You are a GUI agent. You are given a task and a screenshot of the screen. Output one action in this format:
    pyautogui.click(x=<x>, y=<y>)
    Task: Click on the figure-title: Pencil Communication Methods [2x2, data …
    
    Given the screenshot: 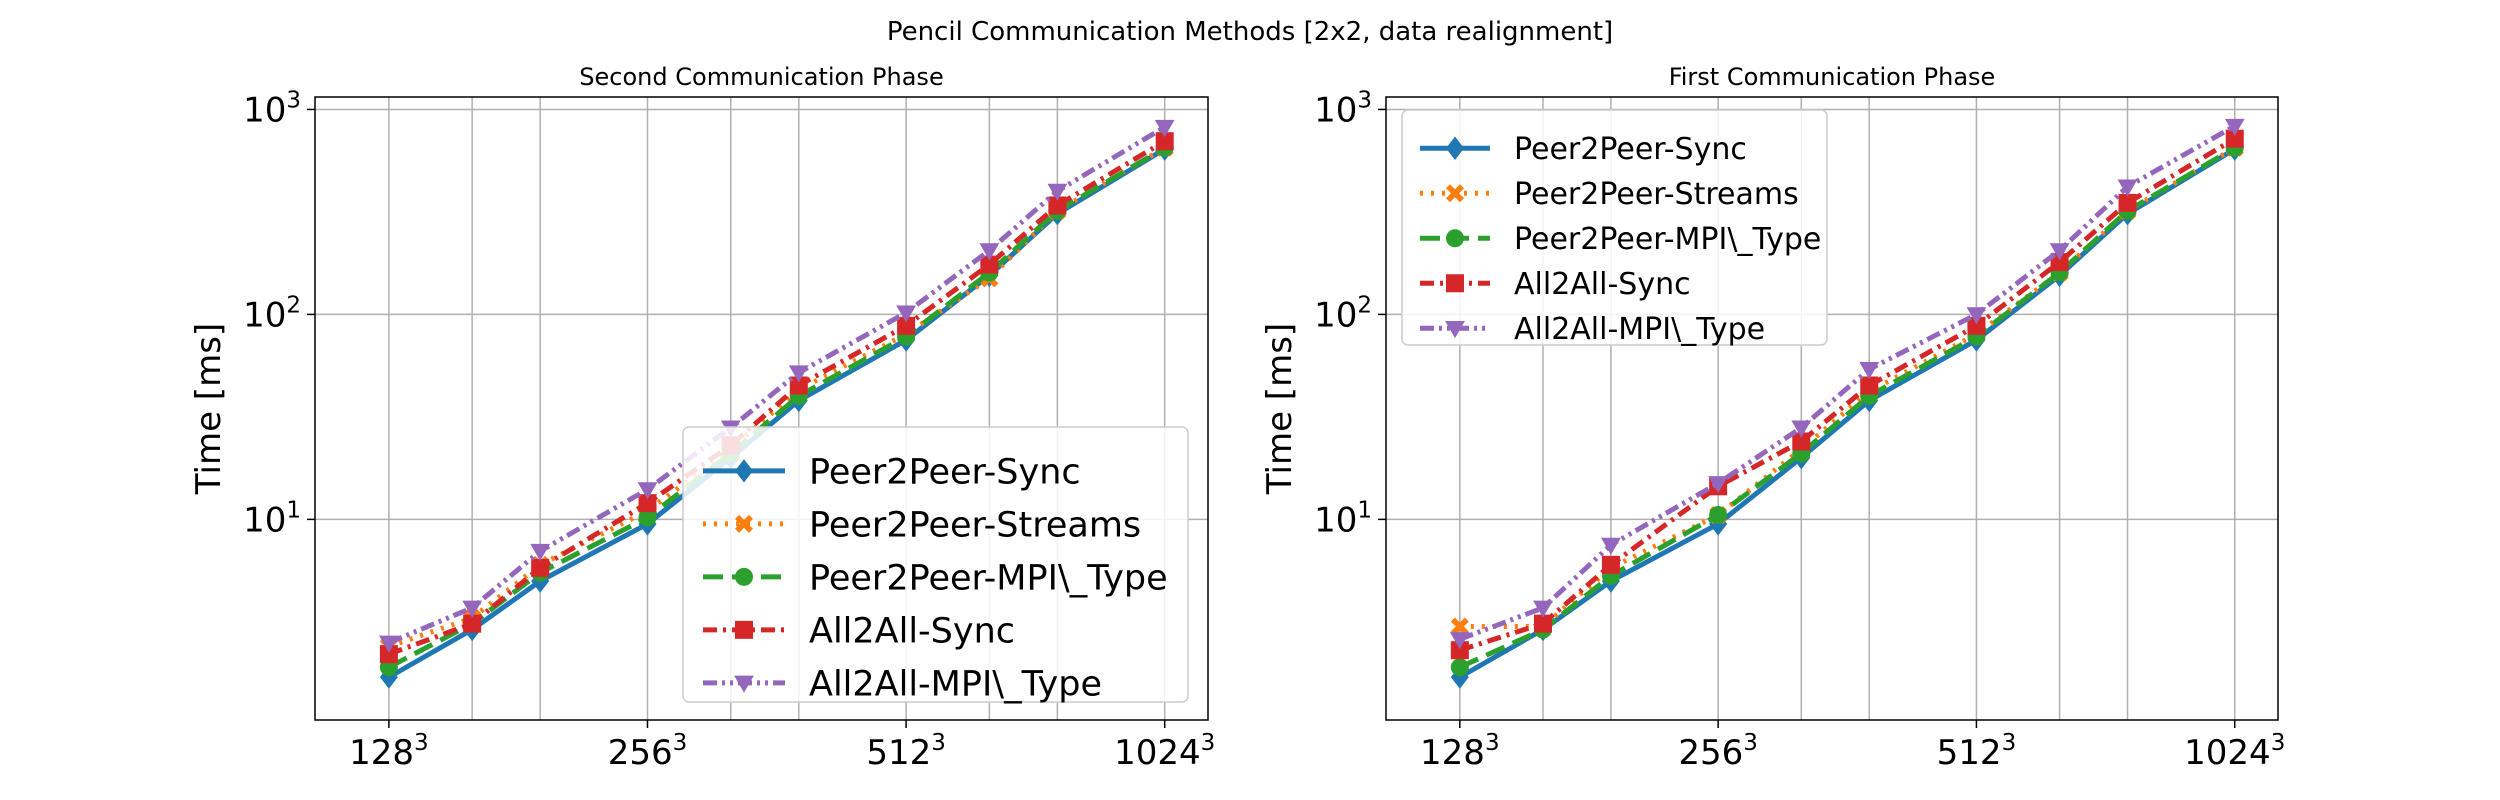 What is the action you would take?
    pyautogui.click(x=1250, y=32)
    